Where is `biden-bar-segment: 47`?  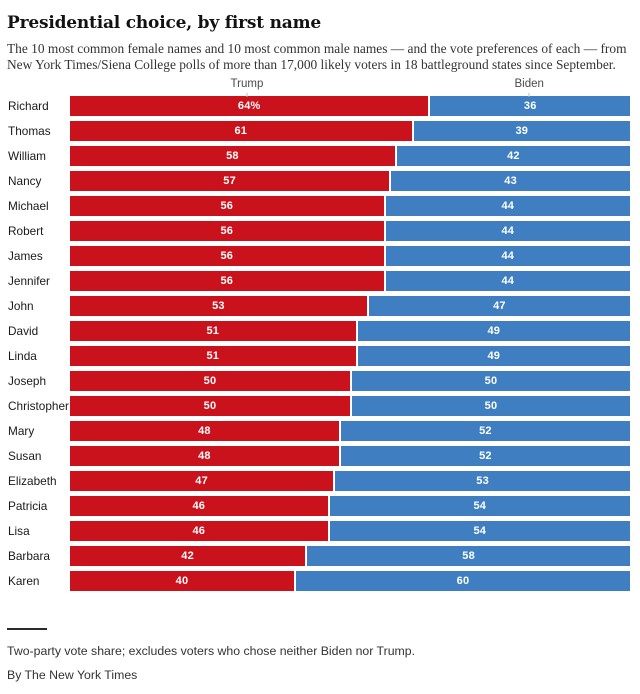
biden-bar-segment: 47 is located at coordinates (499, 306).